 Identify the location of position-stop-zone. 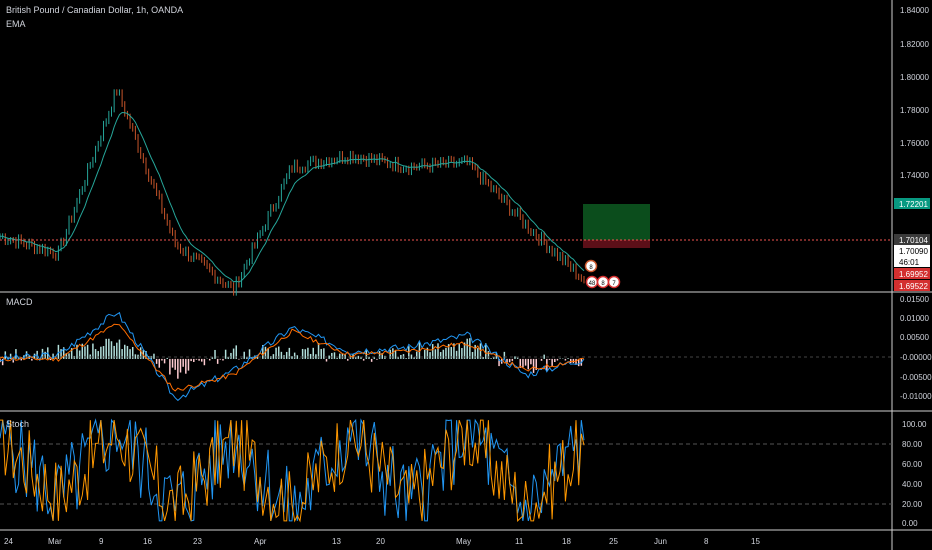
(616, 244).